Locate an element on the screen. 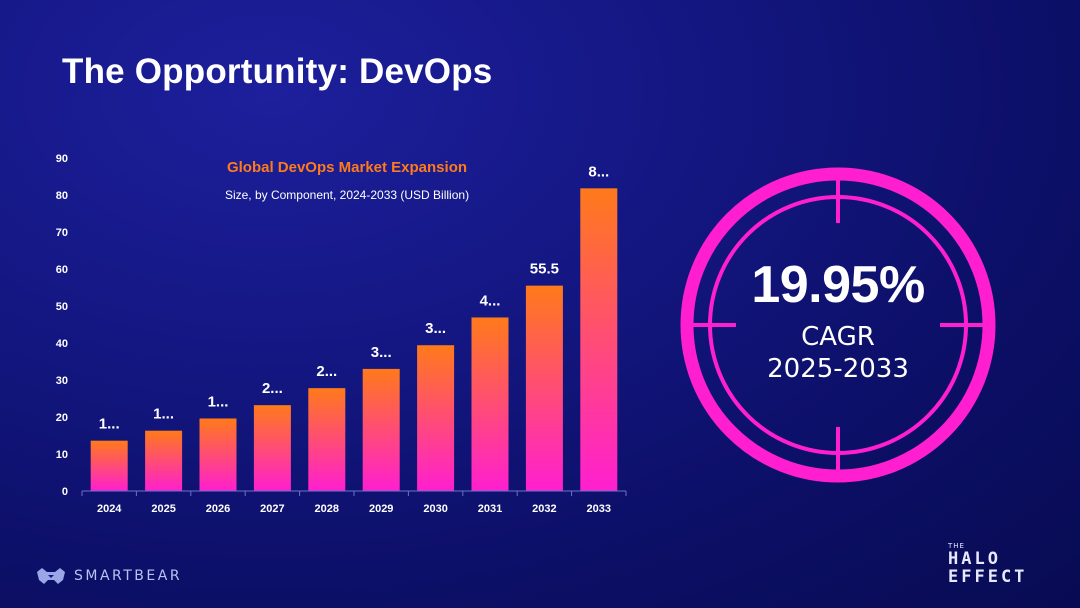  bar-2025 is located at coordinates (164, 460).